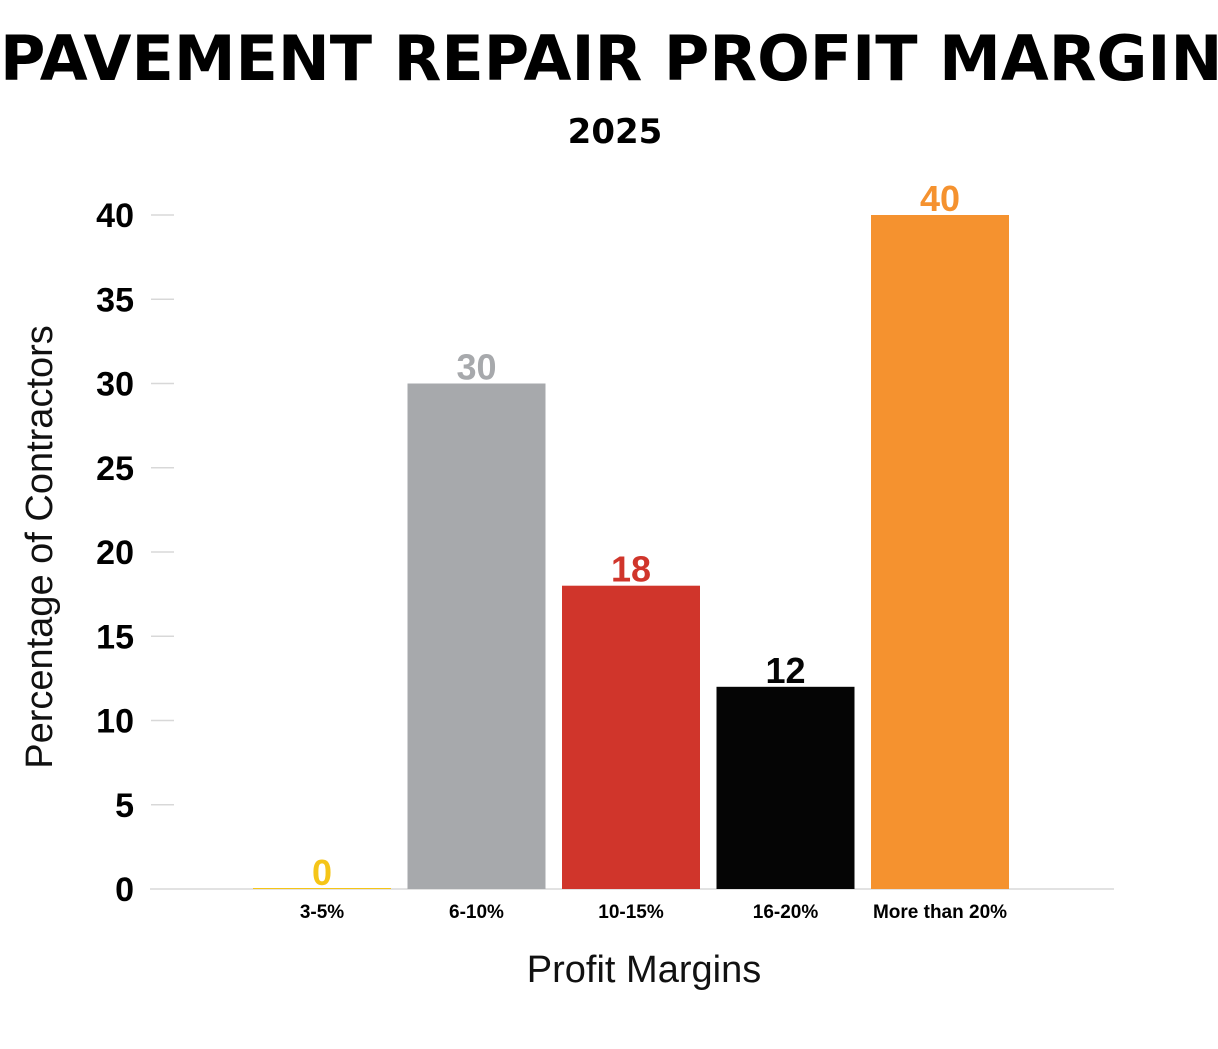  I want to click on y-tick-label: 10, so click(115, 722).